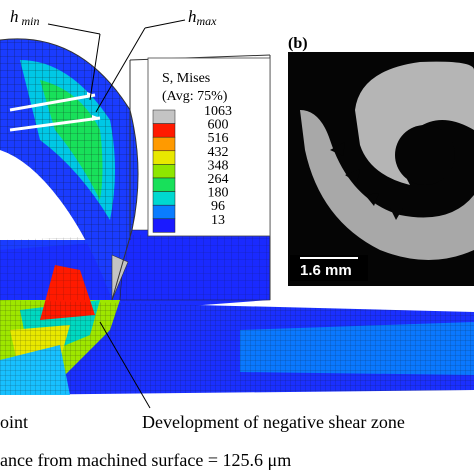 Image resolution: width=474 pixels, height=474 pixels. I want to click on h-max-symbol: h, so click(192, 16).